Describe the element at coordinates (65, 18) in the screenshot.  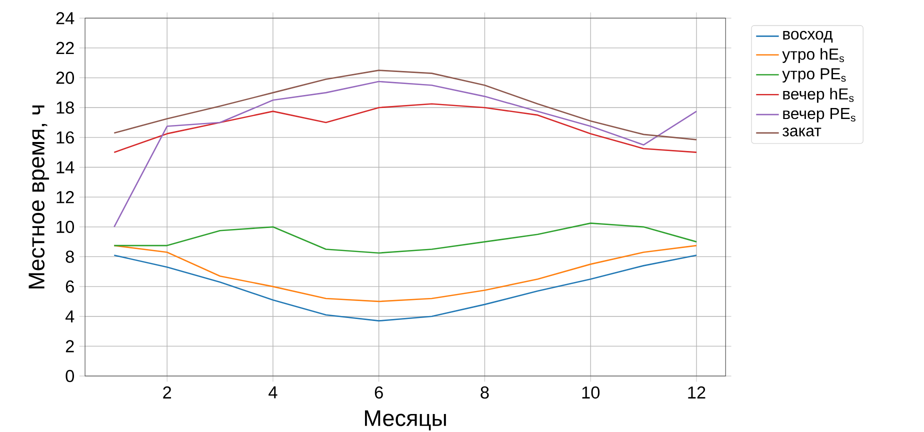
I see `y-tick-label: 24` at that location.